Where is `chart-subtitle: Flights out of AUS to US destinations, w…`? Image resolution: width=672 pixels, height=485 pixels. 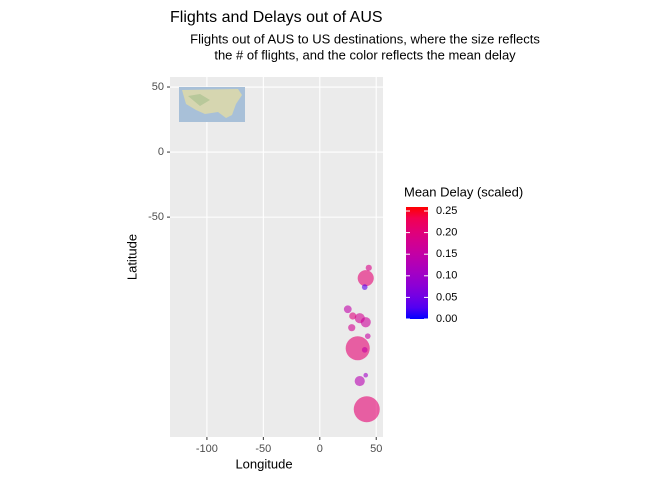 chart-subtitle: Flights out of AUS to US destinations, w… is located at coordinates (365, 38).